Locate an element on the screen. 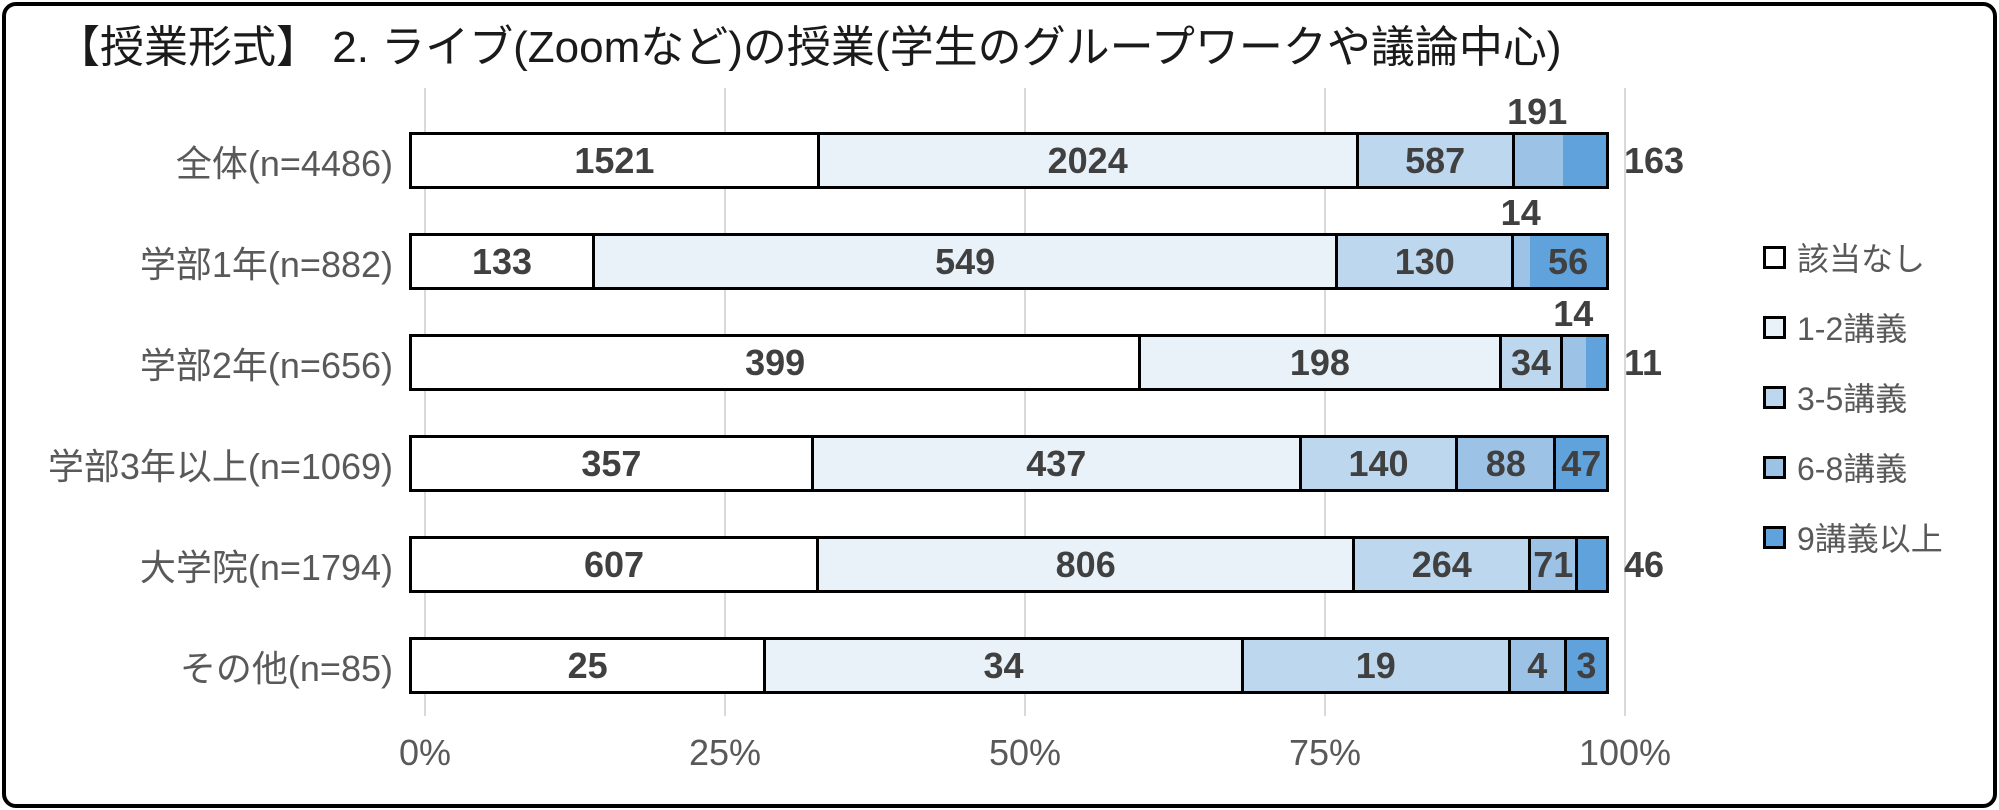  bar-segment: 140 is located at coordinates (1377, 463).